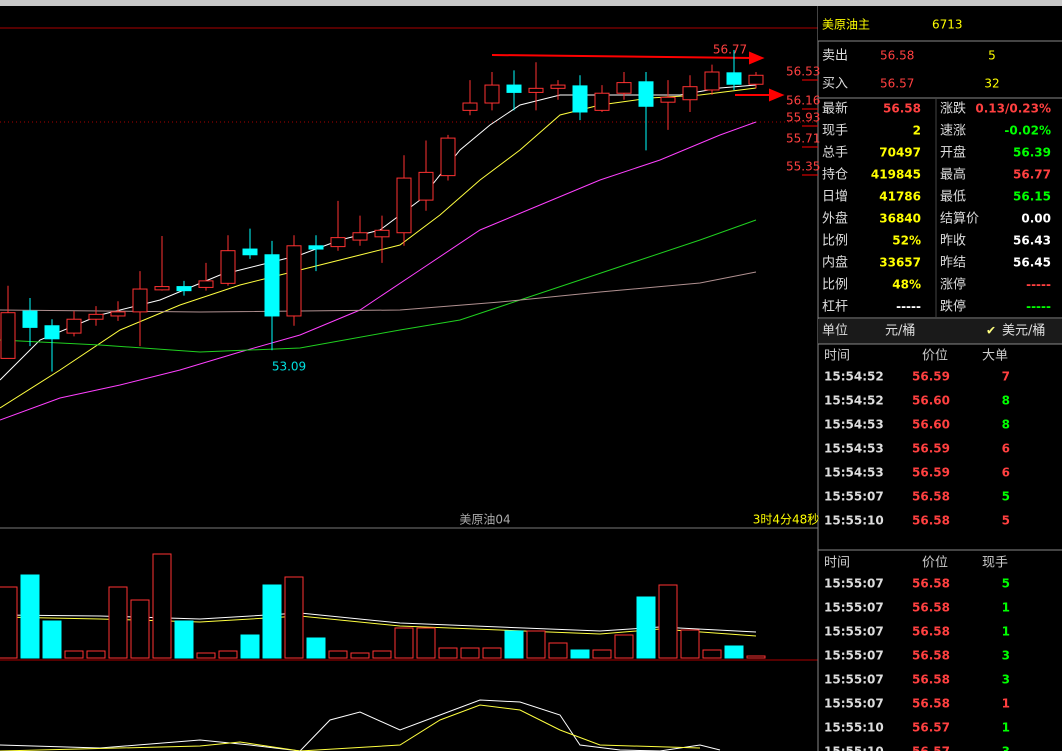 The height and width of the screenshot is (751, 1062). What do you see at coordinates (900, 219) in the screenshot?
I see `stat-value: 36840` at bounding box center [900, 219].